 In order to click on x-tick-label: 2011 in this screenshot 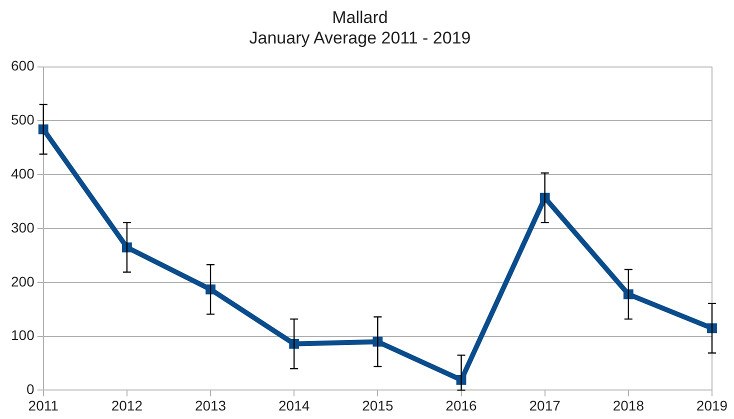, I will do `click(43, 405)`.